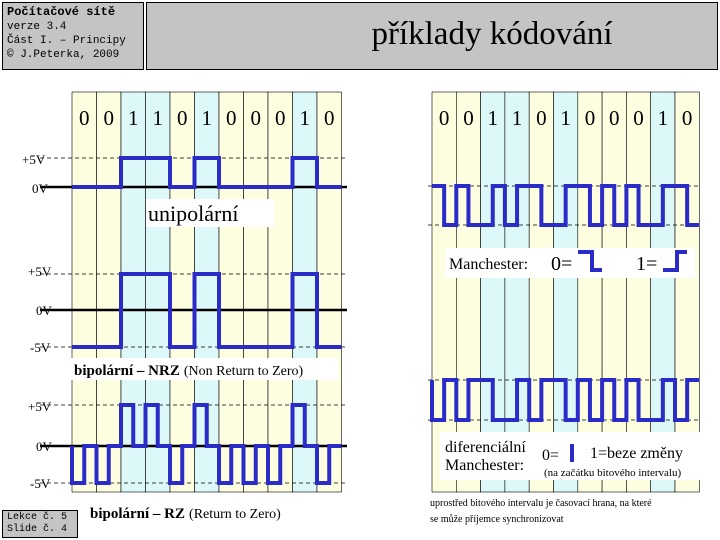 The width and height of the screenshot is (720, 540). I want to click on nrz-plus5-label: +5V, so click(40, 271).